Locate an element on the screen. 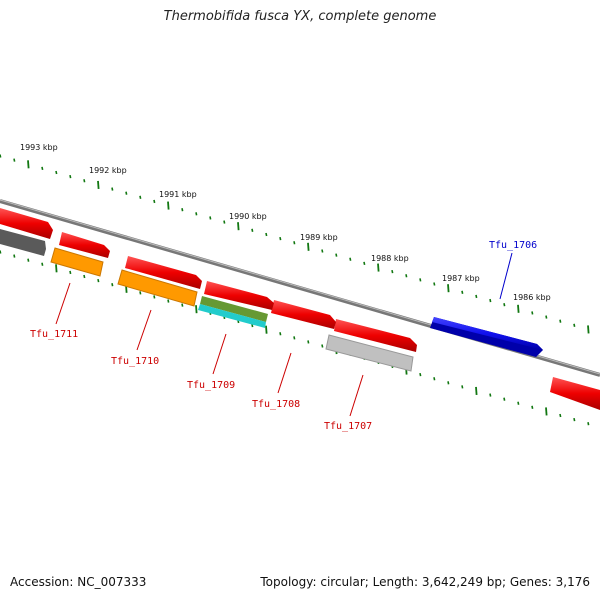 The width and height of the screenshot is (600, 600). tick-label-1993: 1993 kbp is located at coordinates (39, 147).